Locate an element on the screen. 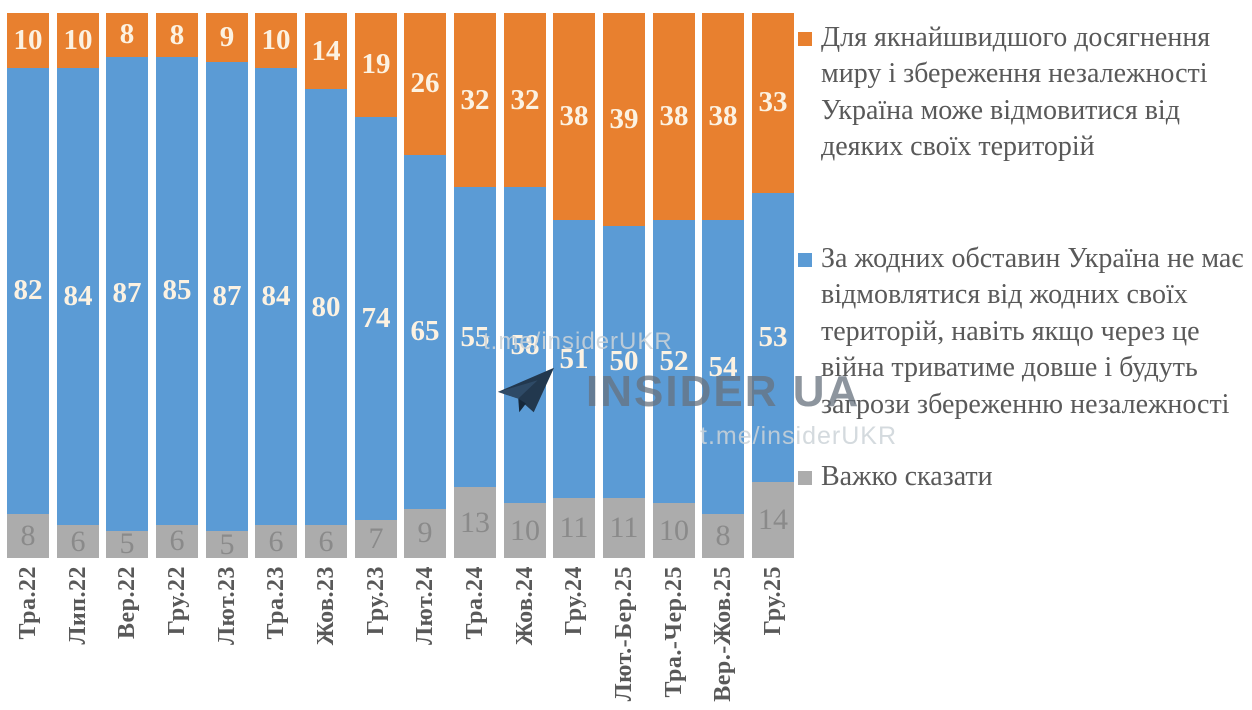  bar-group: 38 52 10 is located at coordinates (674, 285).